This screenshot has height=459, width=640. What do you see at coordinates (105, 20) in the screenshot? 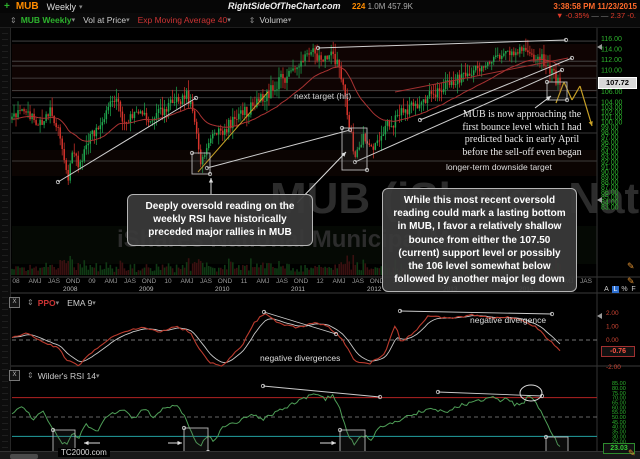
I see `vol-at-price-menu: Vol at Price` at bounding box center [105, 20].